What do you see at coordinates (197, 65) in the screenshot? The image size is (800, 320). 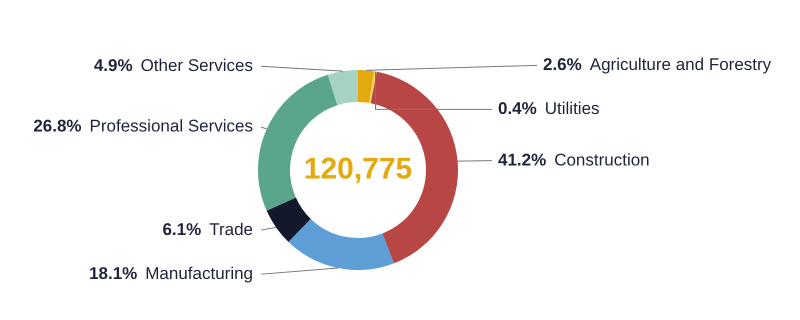 I see `slice-label: Other Services` at bounding box center [197, 65].